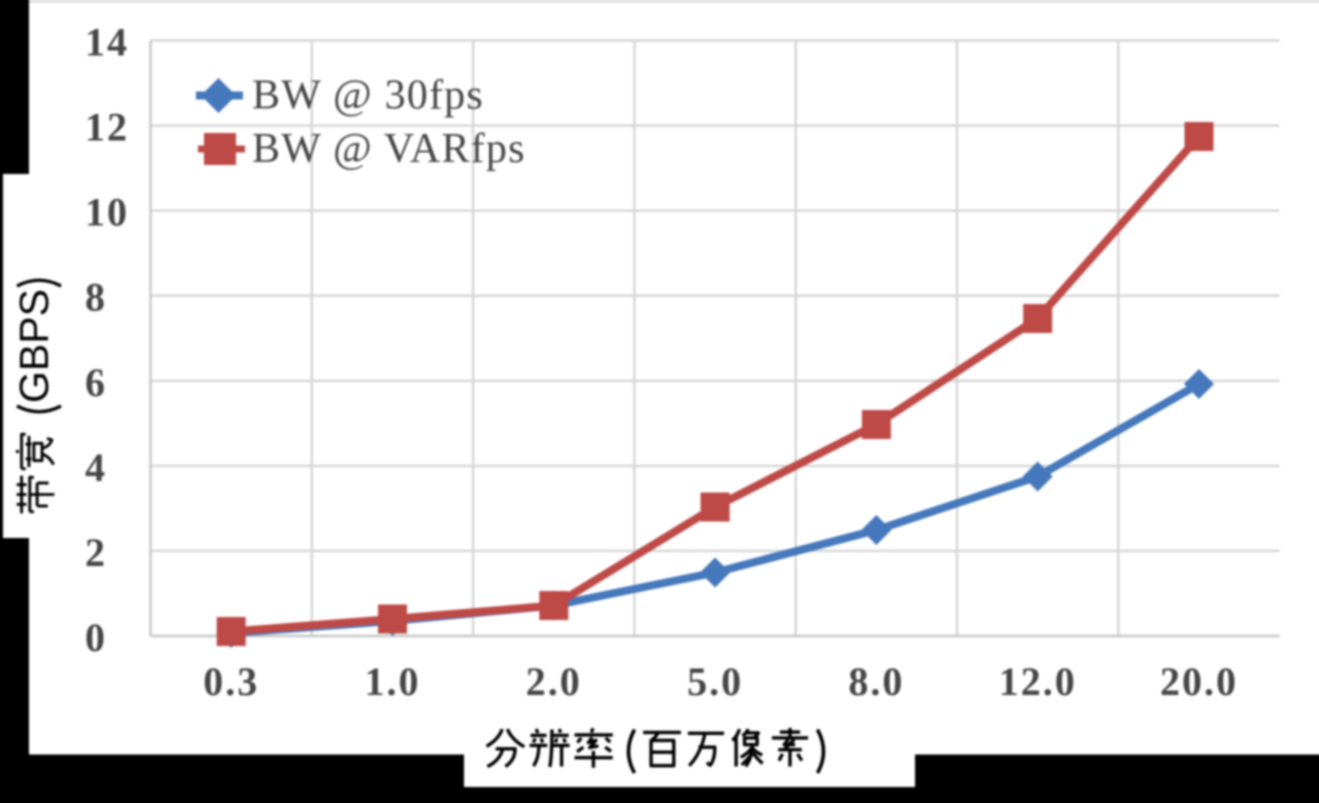 The width and height of the screenshot is (1319, 803). What do you see at coordinates (96, 552) in the screenshot?
I see `svg-text: 2` at bounding box center [96, 552].